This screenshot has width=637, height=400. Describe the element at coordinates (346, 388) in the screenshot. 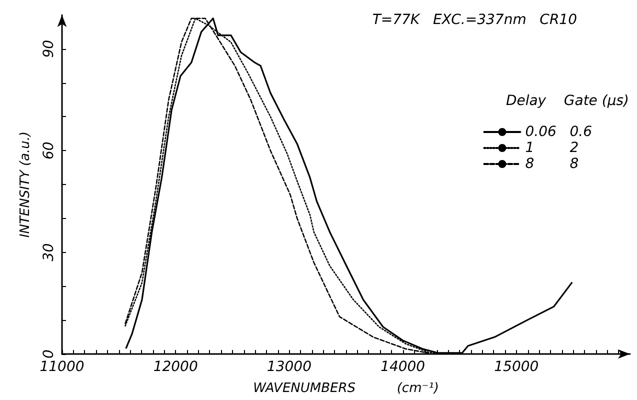

I see `x-axis-title: WAVENUMBERS (cm⁻¹)` at that location.